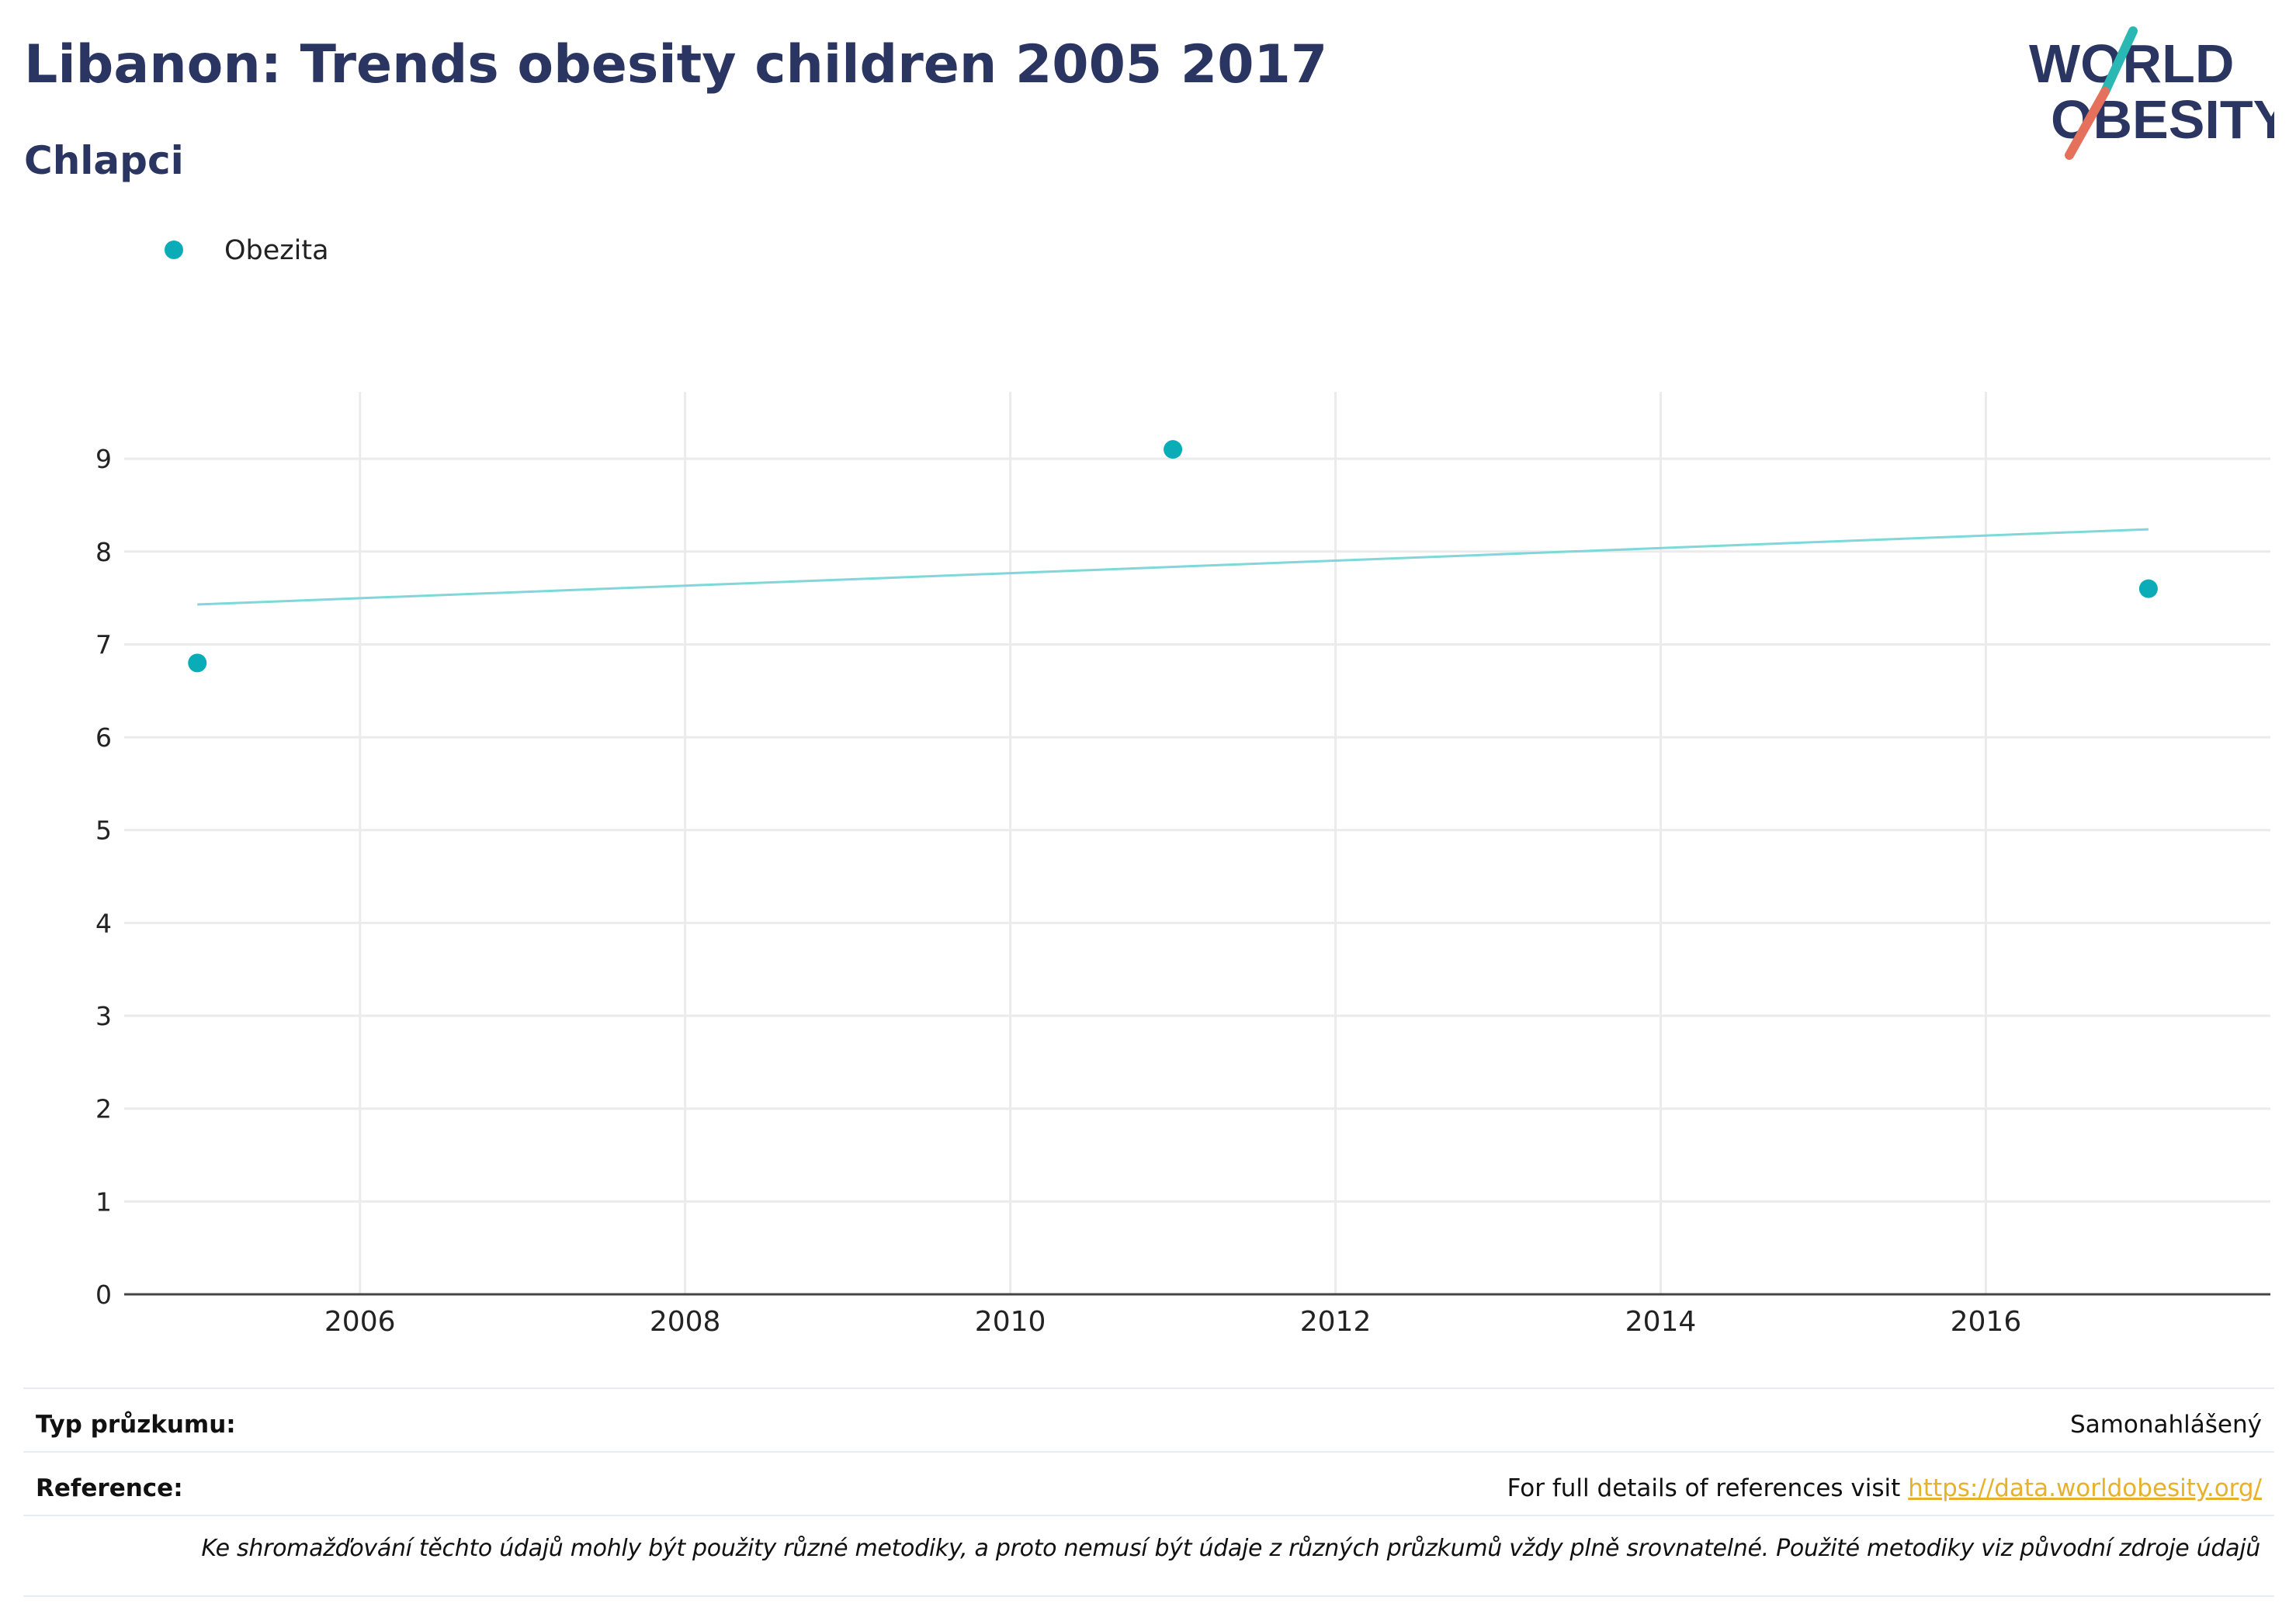  I want to click on reference-link: https://data.worldobesity.org/, so click(2085, 1488).